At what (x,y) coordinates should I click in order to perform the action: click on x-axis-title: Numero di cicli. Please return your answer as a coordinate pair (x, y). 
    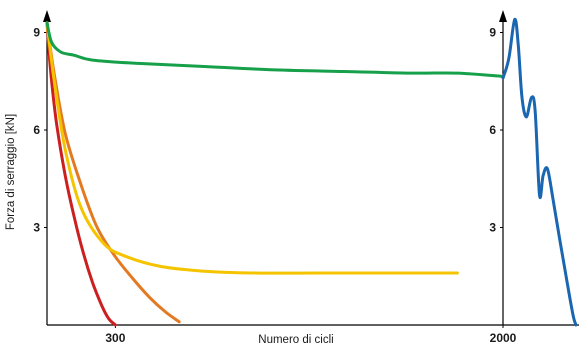
    Looking at the image, I should click on (295, 340).